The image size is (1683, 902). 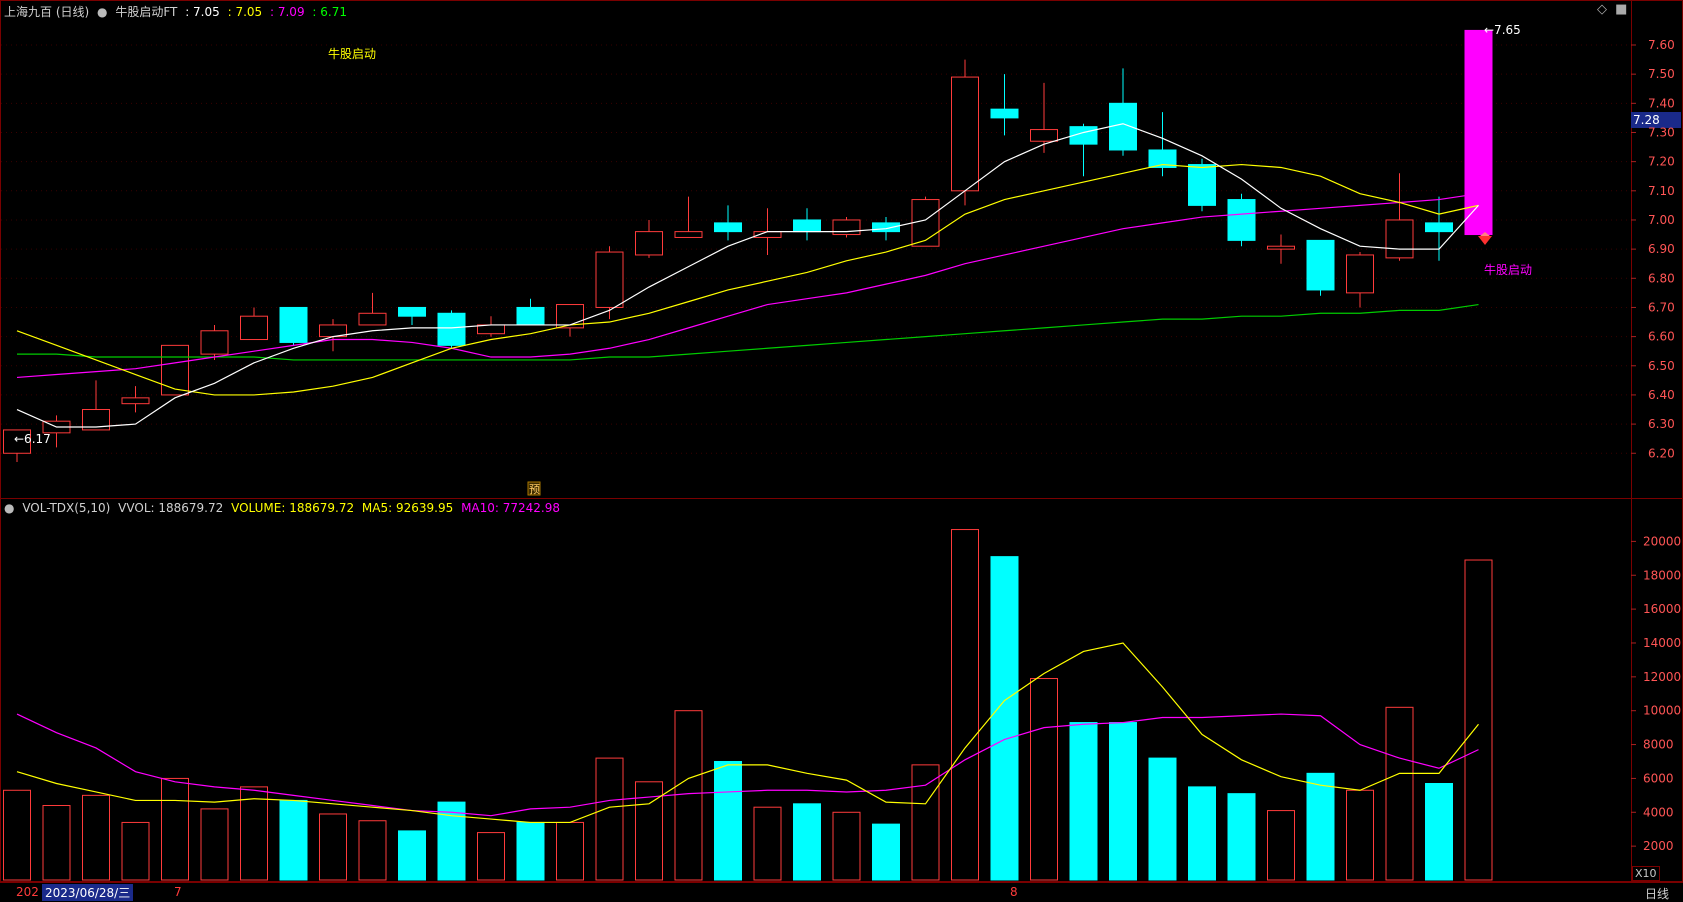 What do you see at coordinates (1661, 366) in the screenshot?
I see `price-tick-label: 6.50` at bounding box center [1661, 366].